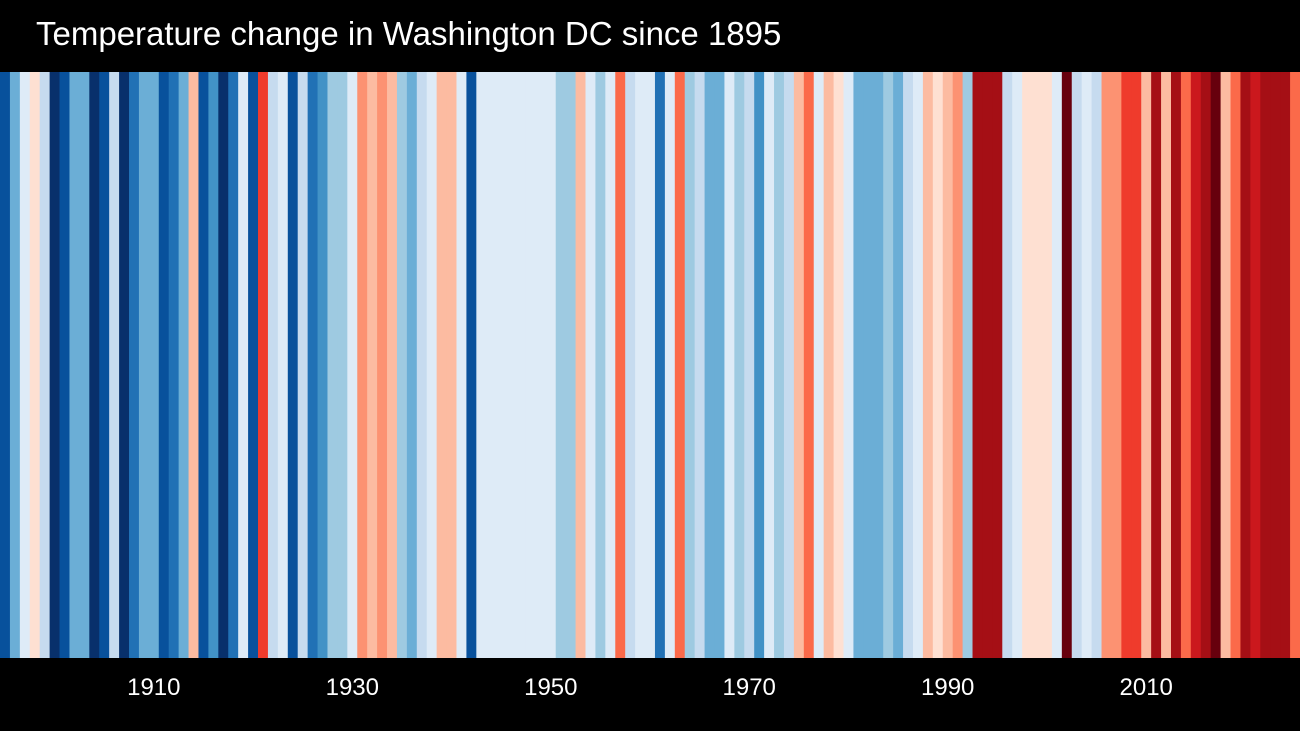 This screenshot has width=1300, height=731. I want to click on year-stripe-1902, so click(74, 365).